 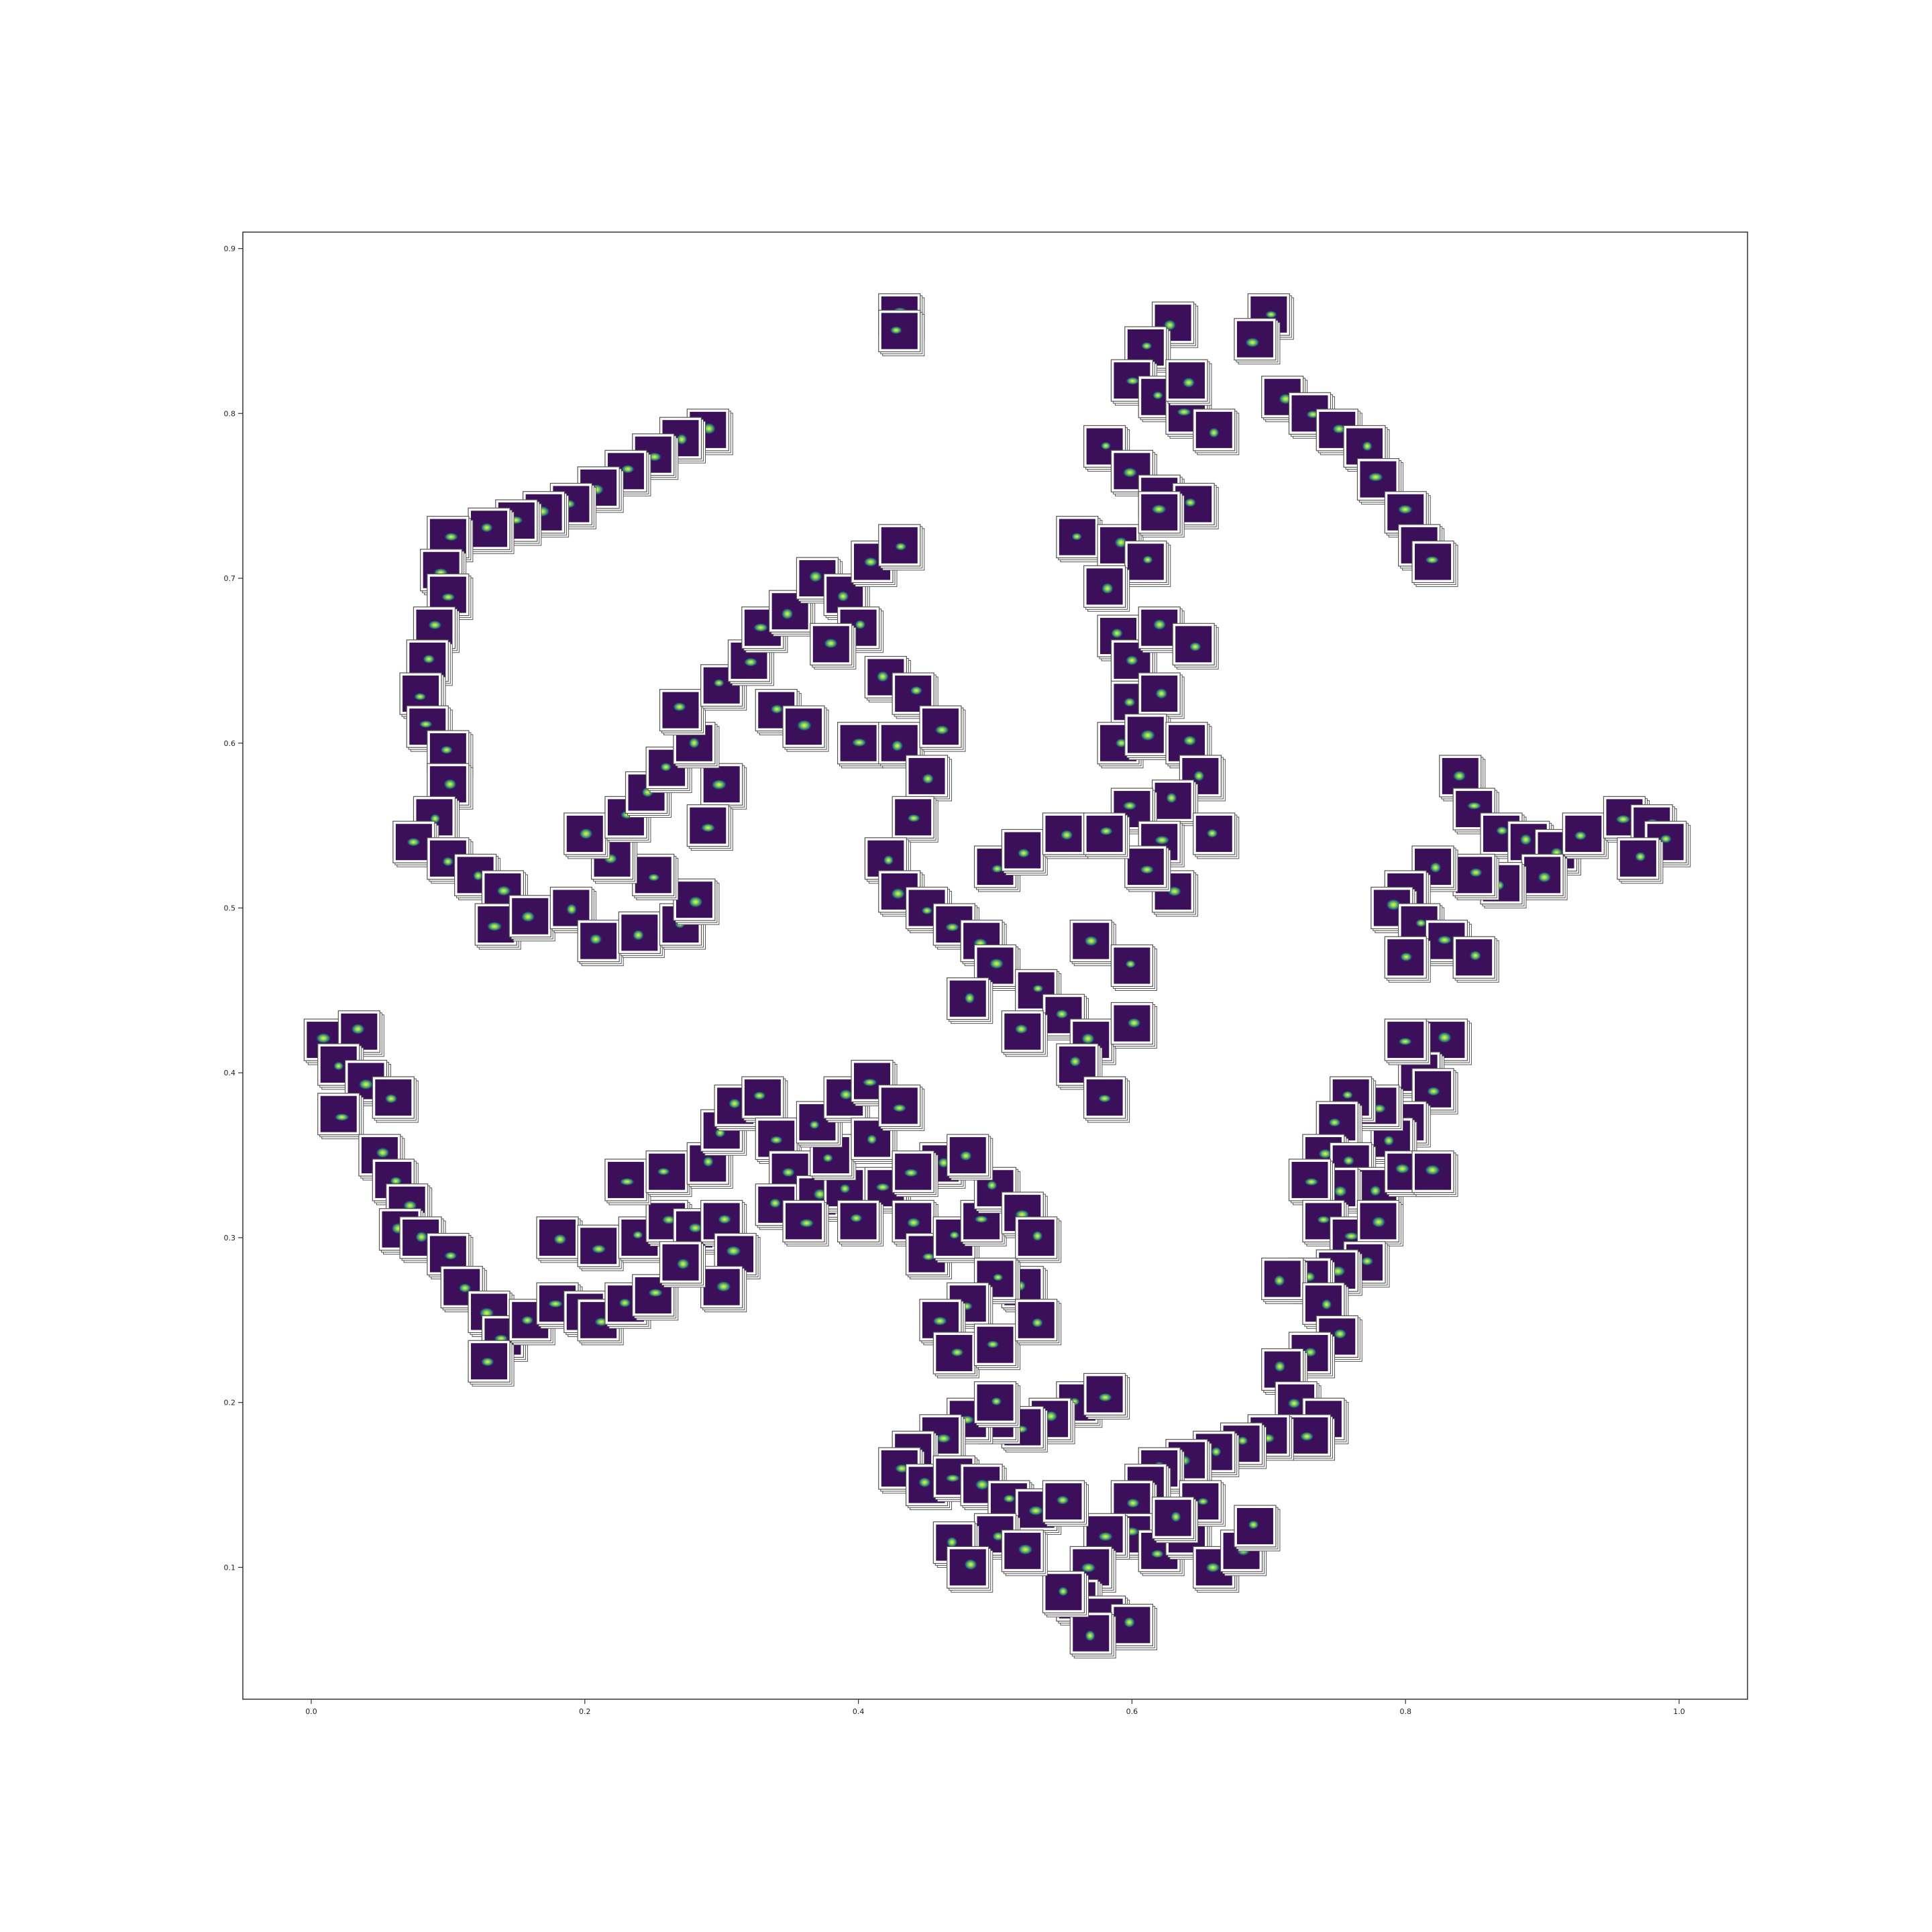 What do you see at coordinates (311, 1711) in the screenshot?
I see `x-tick-label: 0.0` at bounding box center [311, 1711].